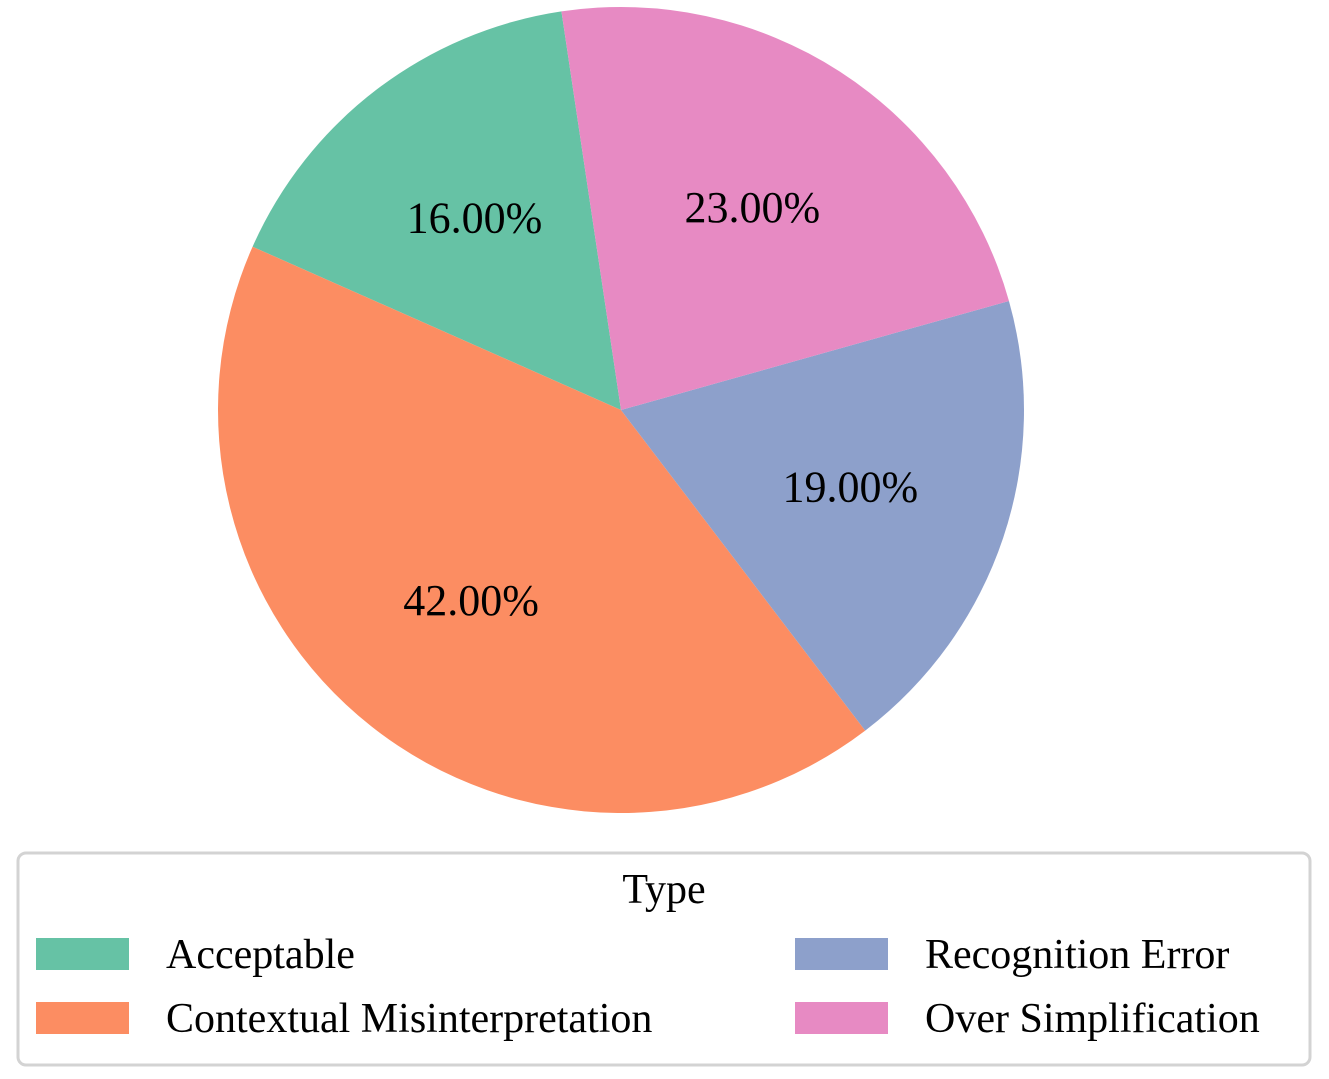  I want to click on legend-label: Recognition Error, so click(1077, 955).